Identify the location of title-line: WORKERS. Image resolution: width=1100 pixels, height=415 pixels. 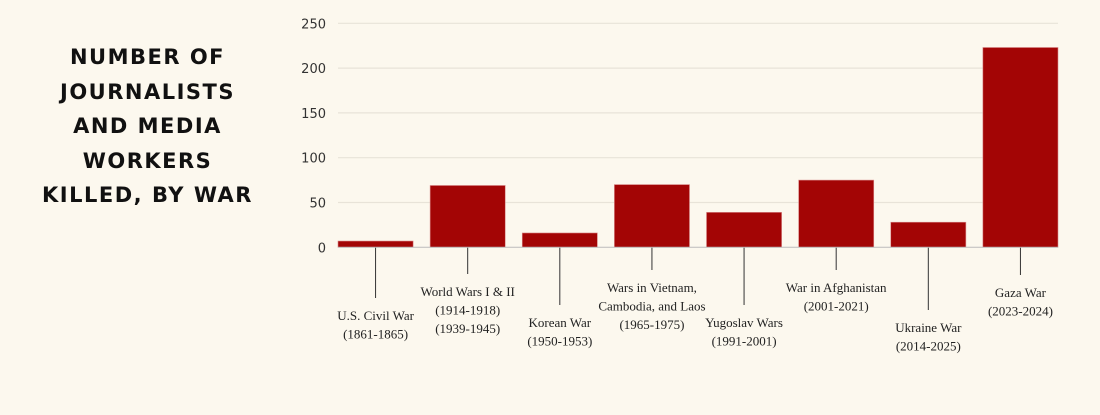
(147, 160).